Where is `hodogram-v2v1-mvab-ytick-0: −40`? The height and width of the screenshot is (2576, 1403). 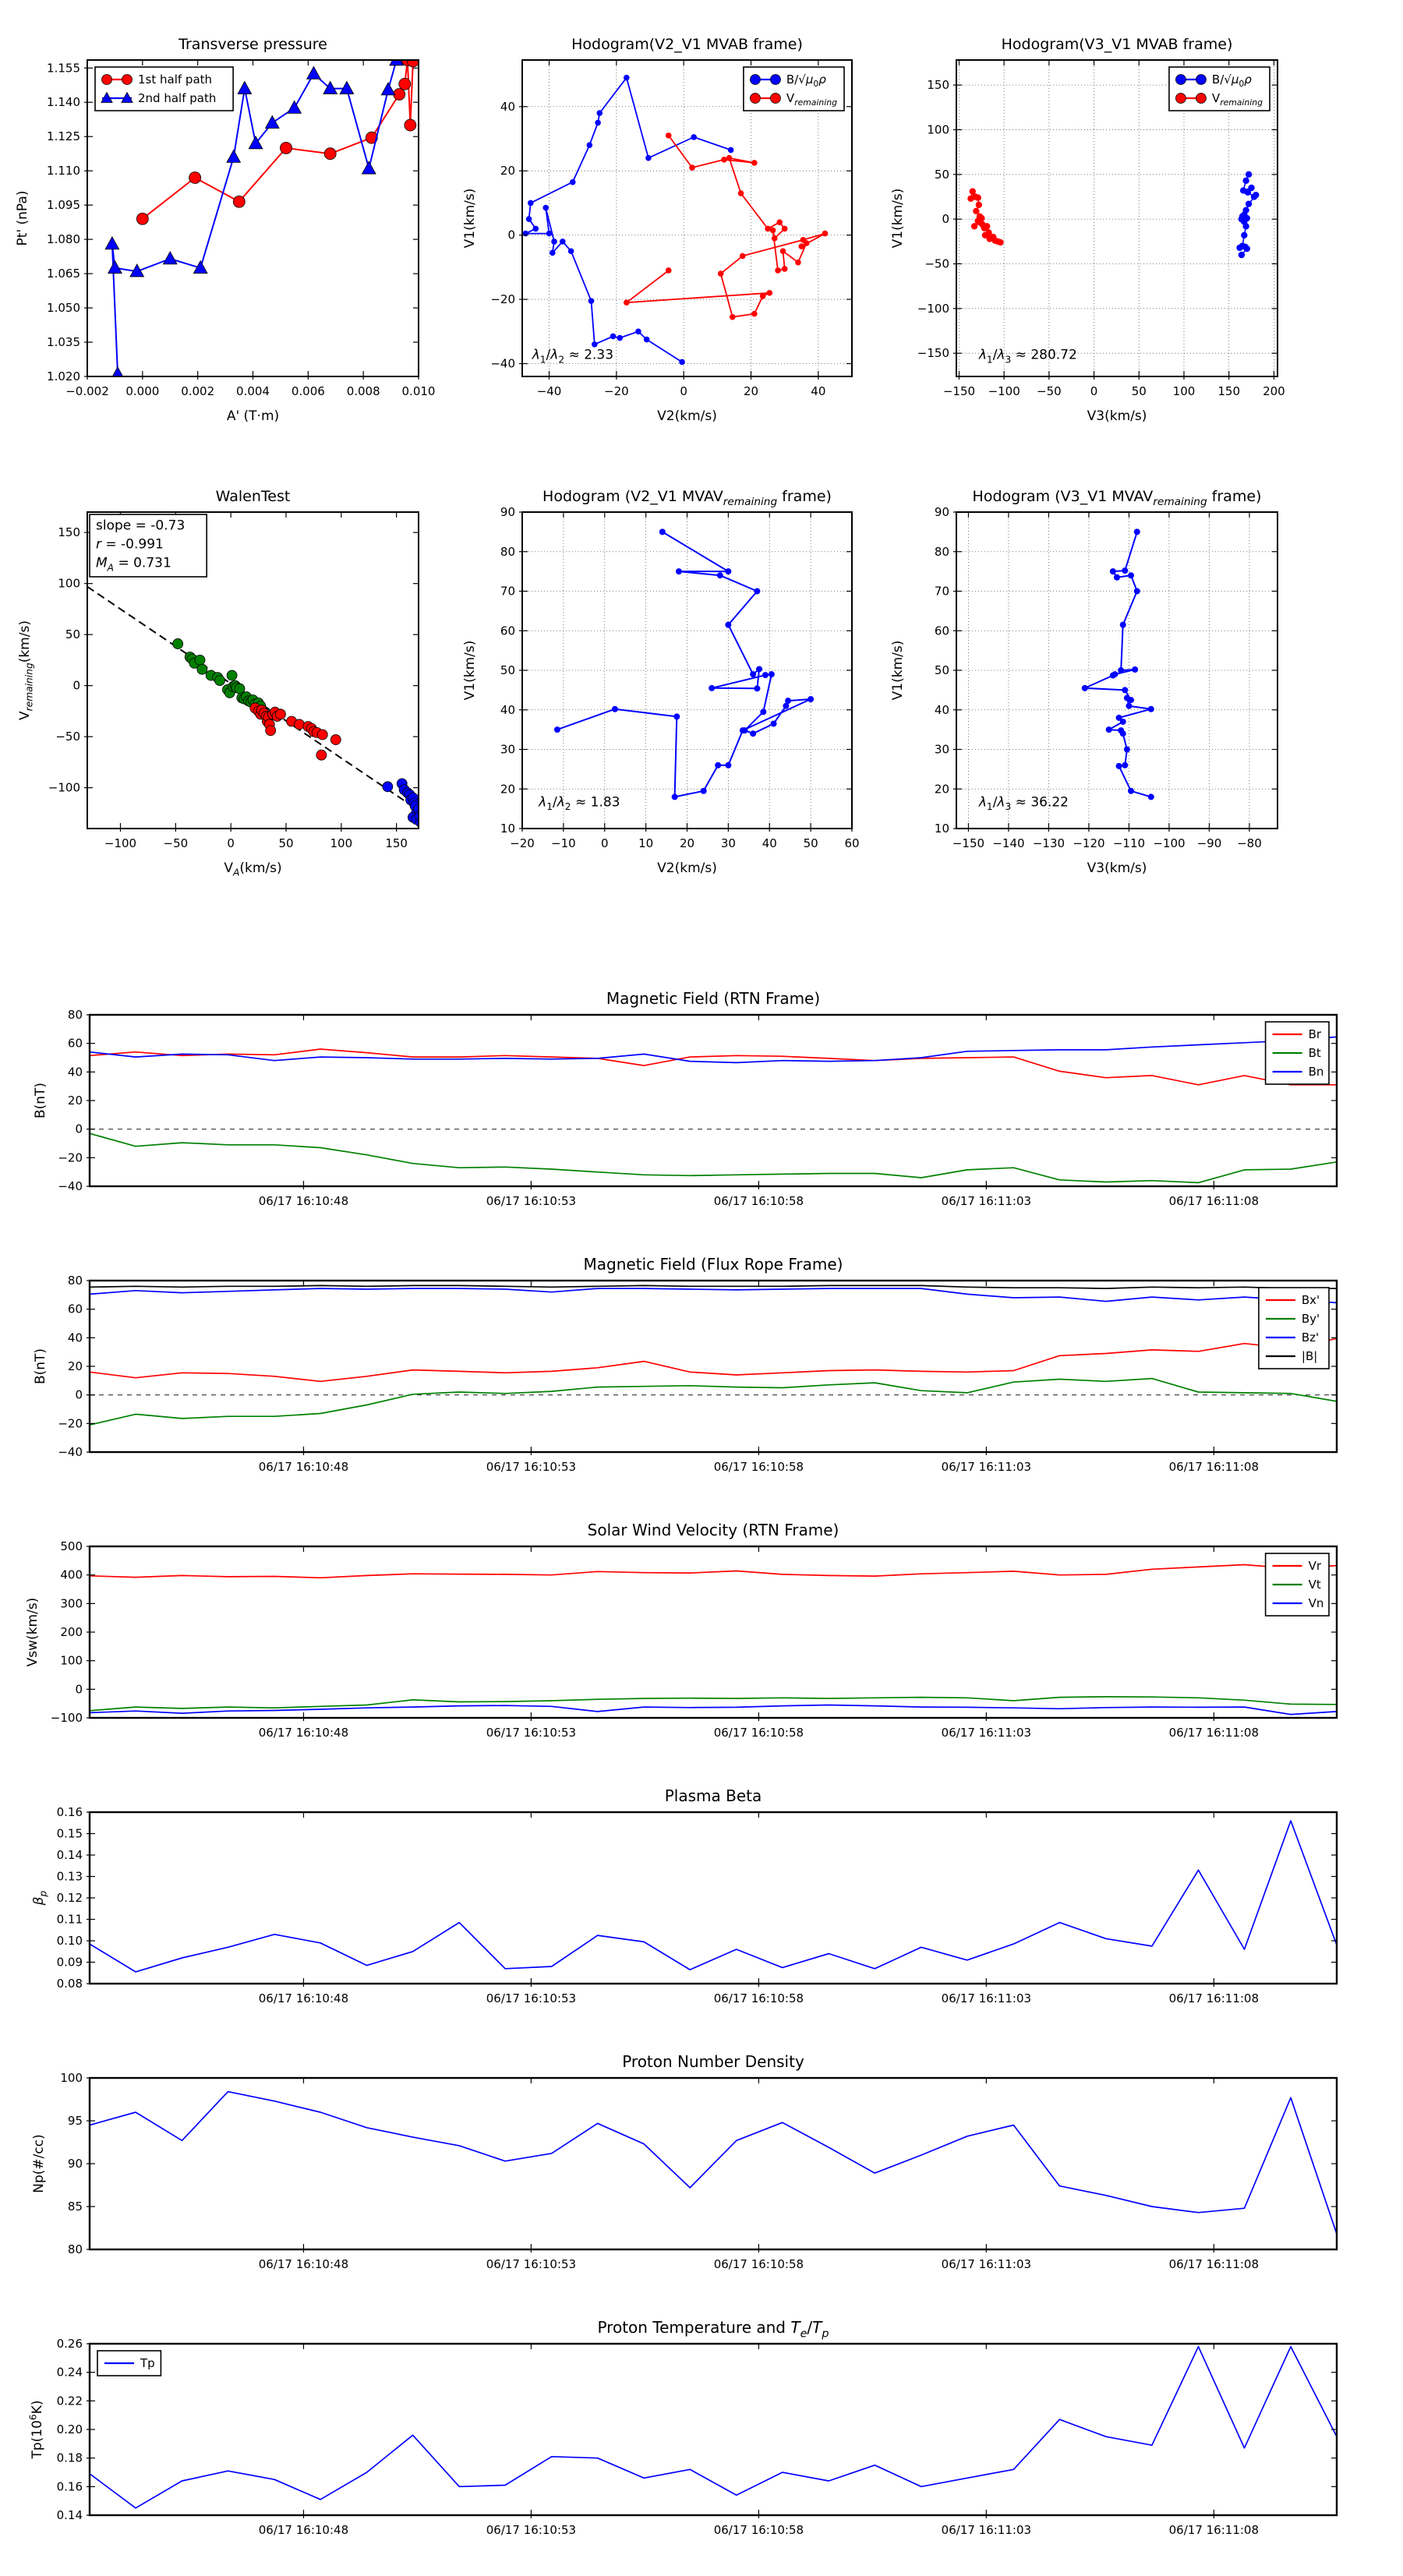
hodogram-v2v1-mvab-ytick-0: −40 is located at coordinates (502, 364).